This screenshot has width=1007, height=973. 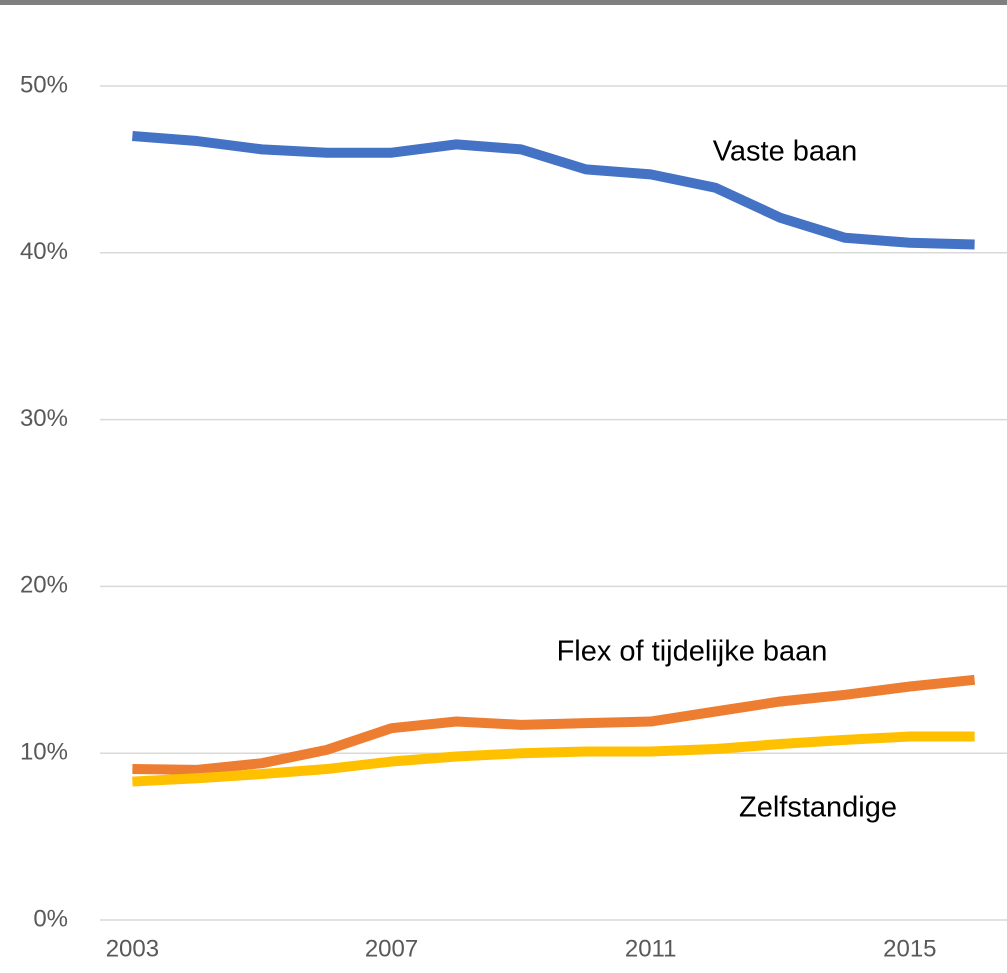 I want to click on x-tick-label: 2007, so click(x=391, y=948).